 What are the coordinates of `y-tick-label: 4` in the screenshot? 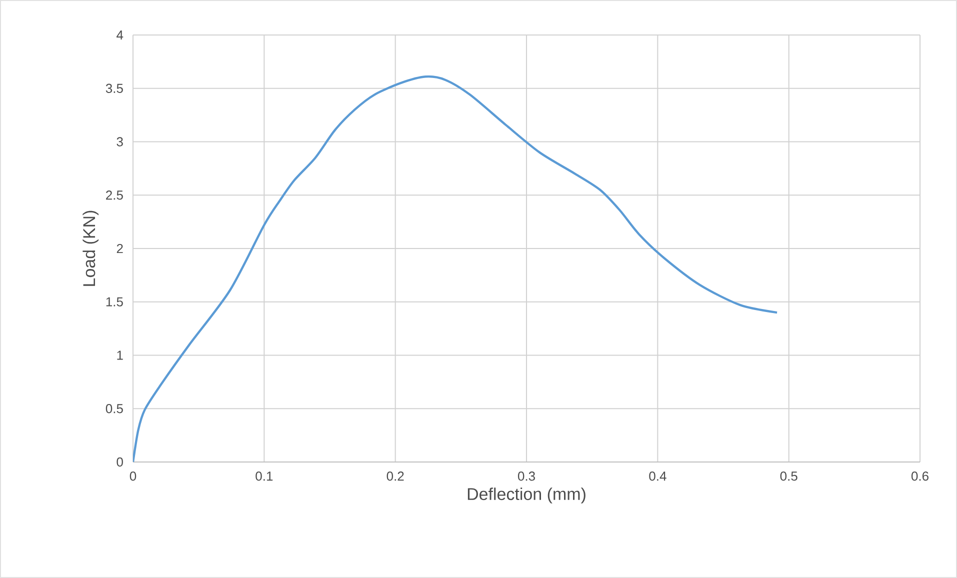 It's located at (120, 35).